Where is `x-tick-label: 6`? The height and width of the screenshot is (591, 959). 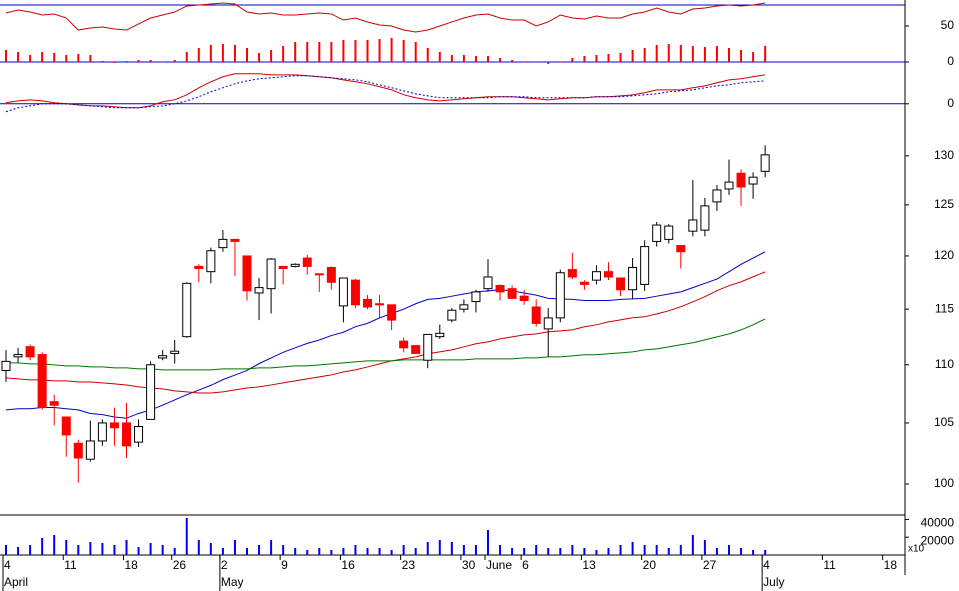
x-tick-label: 6 is located at coordinates (525, 565).